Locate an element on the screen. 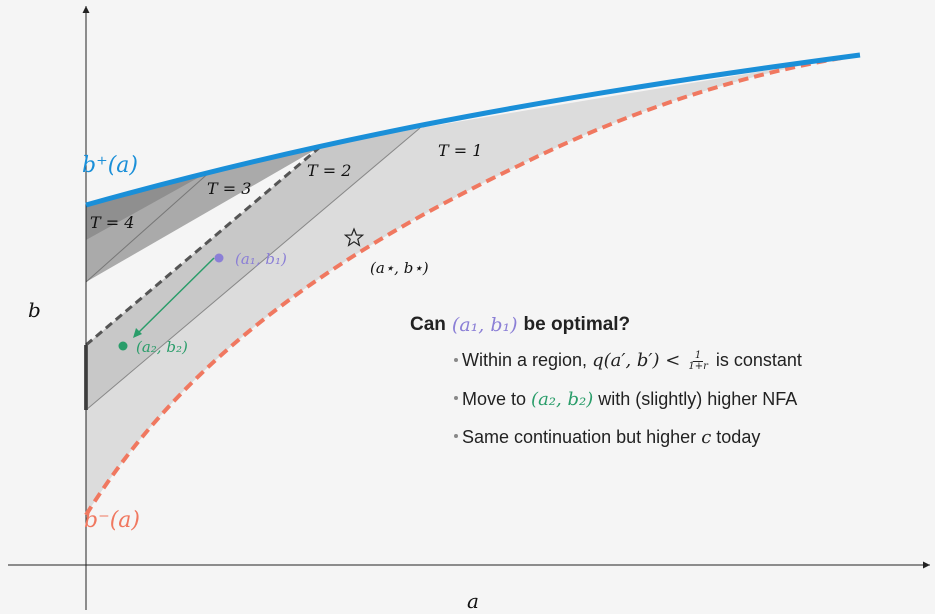  point-a2-b2 is located at coordinates (123, 346).